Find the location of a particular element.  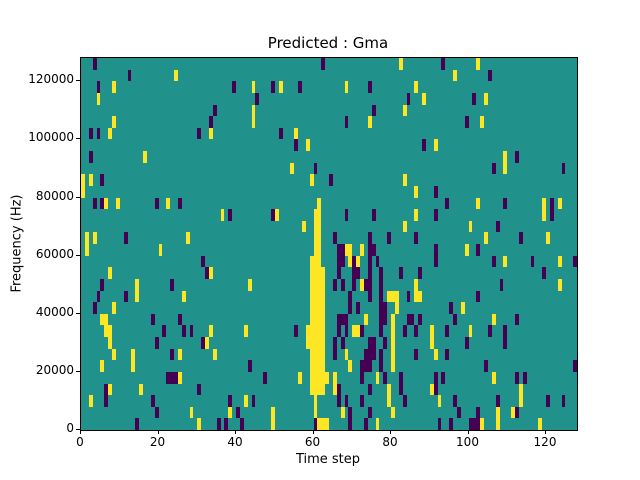

x-tick-mark is located at coordinates (313, 432).